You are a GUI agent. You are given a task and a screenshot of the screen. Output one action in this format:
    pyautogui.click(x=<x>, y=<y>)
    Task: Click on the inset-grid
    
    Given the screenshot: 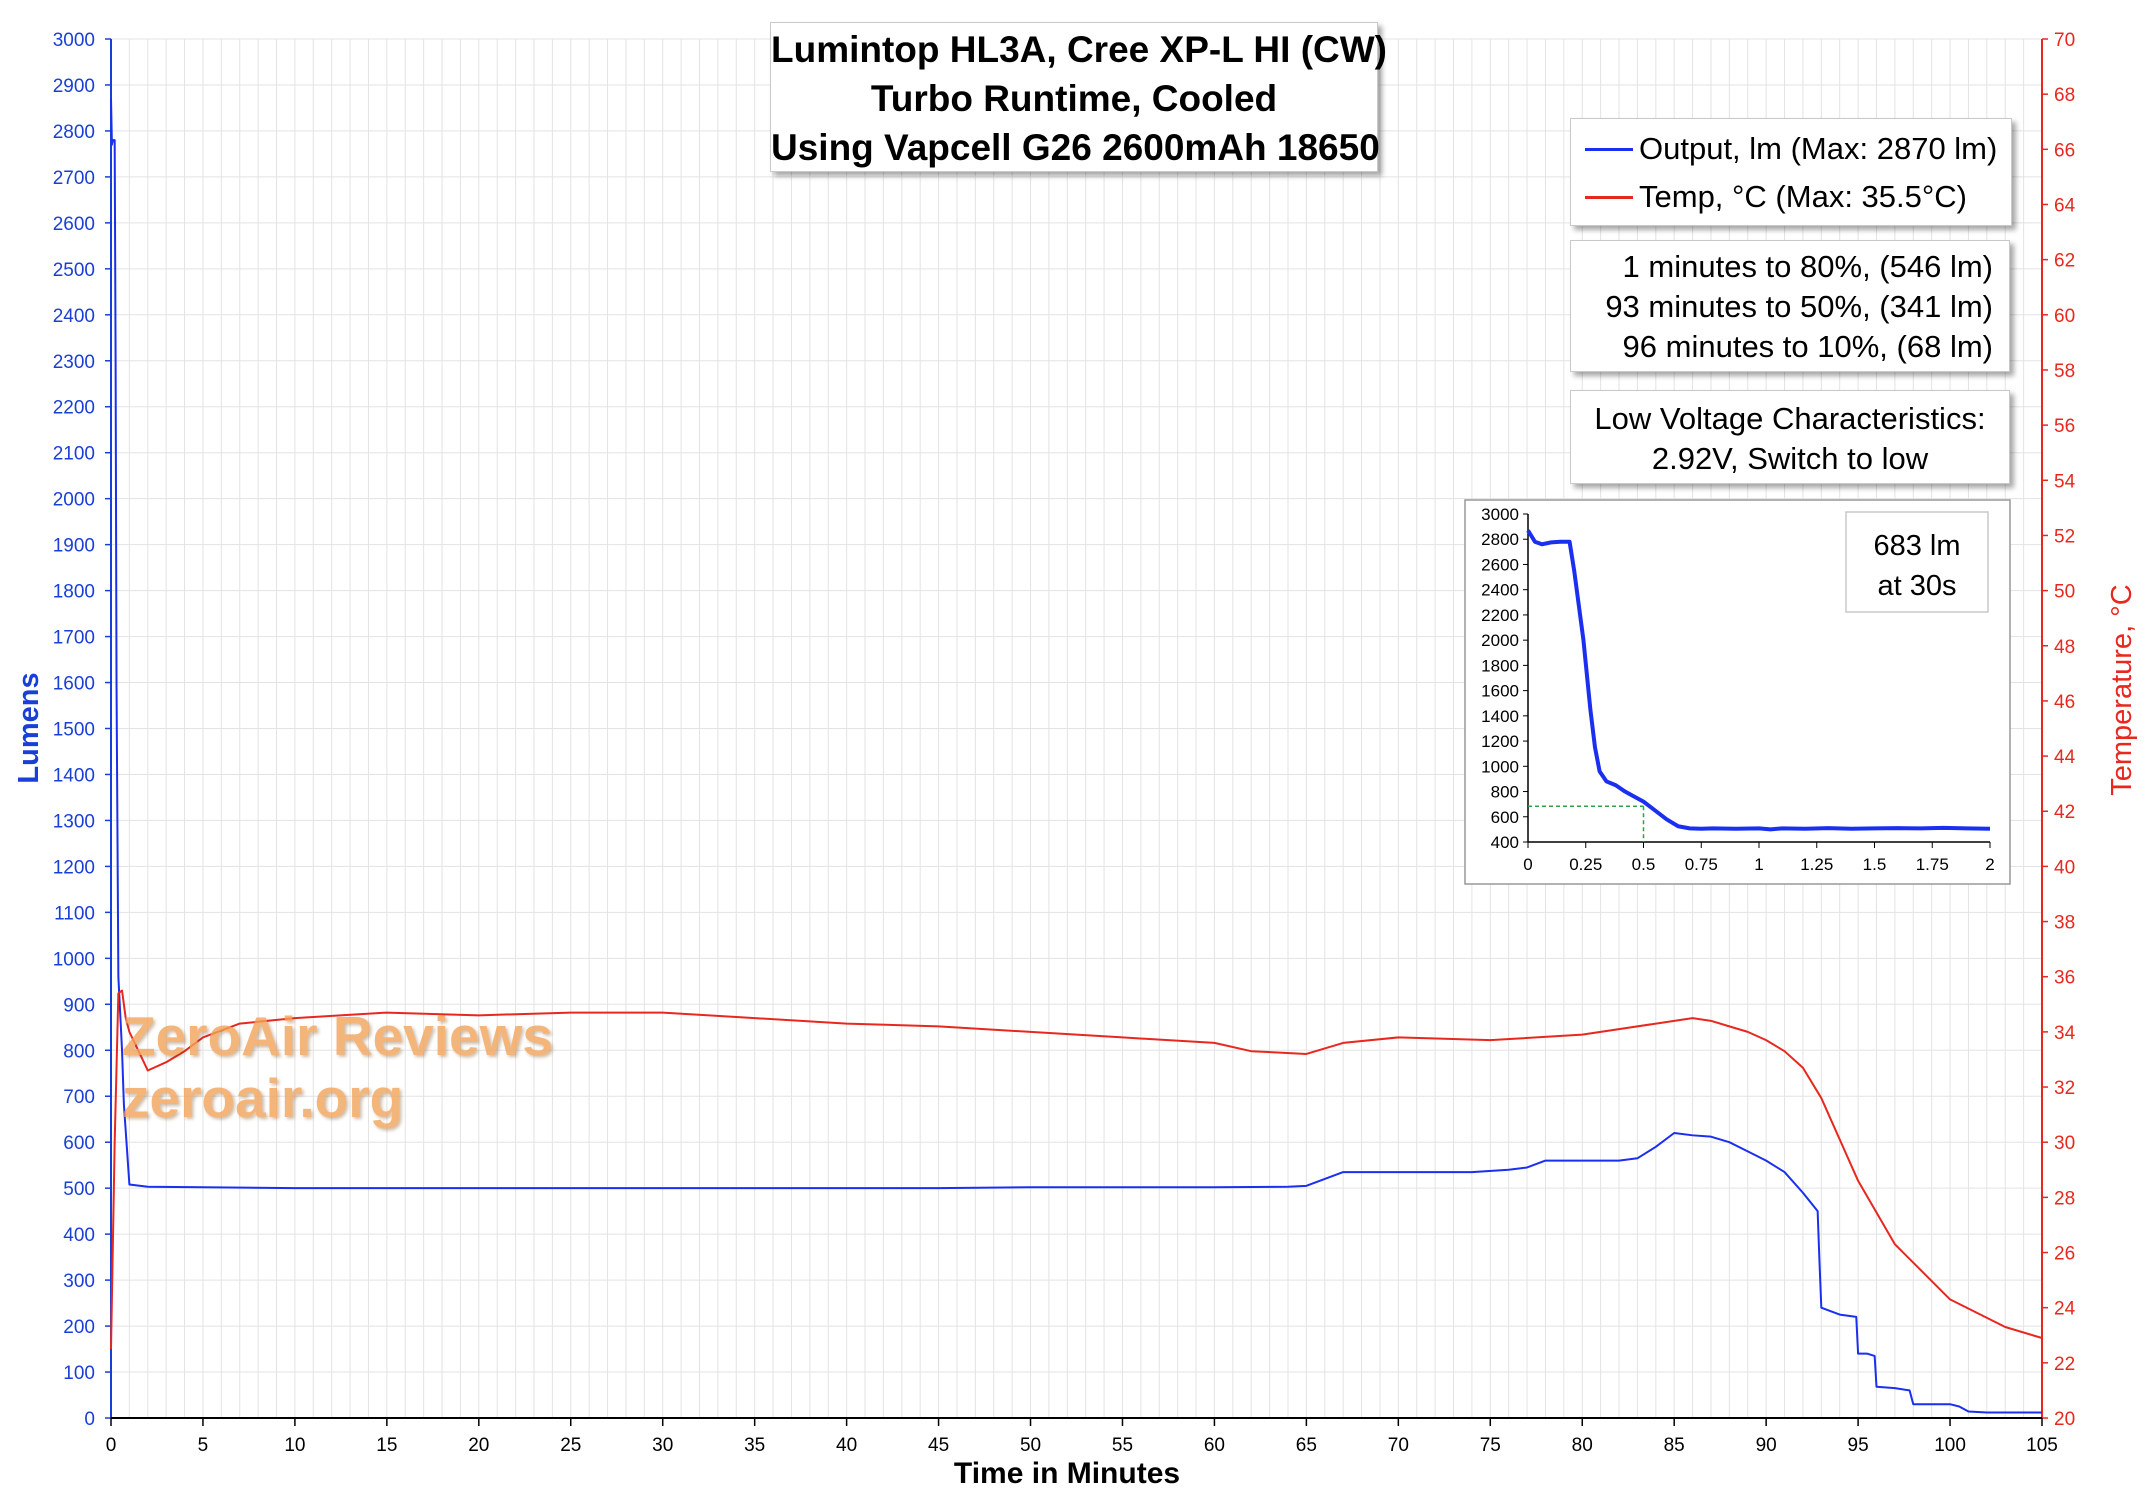 What is the action you would take?
    pyautogui.click(x=1757, y=680)
    